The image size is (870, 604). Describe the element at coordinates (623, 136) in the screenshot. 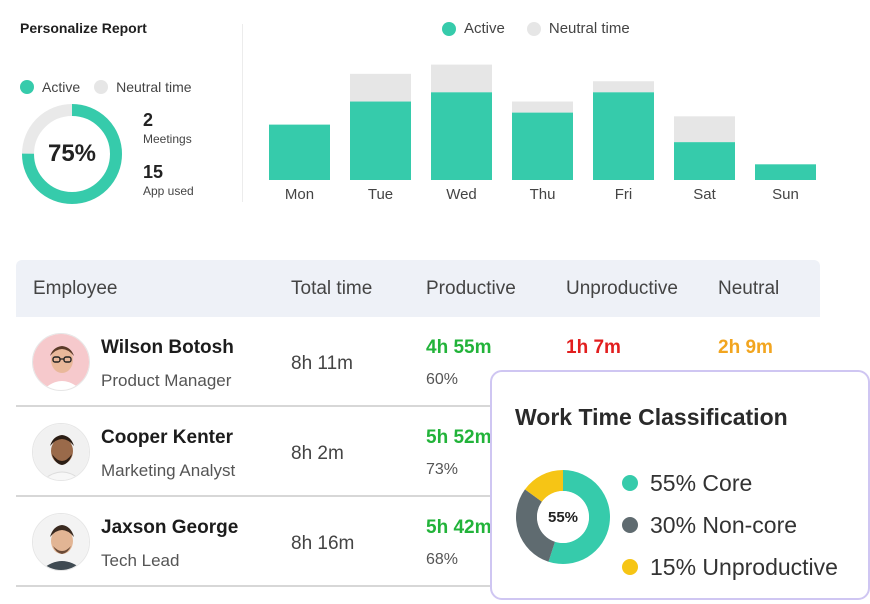

I see `bar-active-fri` at that location.